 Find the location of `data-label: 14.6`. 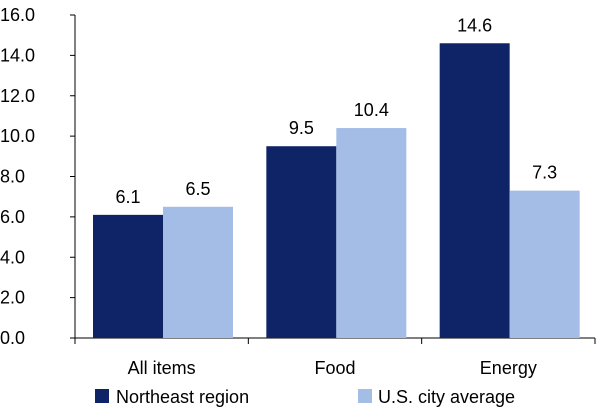

data-label: 14.6 is located at coordinates (474, 25).